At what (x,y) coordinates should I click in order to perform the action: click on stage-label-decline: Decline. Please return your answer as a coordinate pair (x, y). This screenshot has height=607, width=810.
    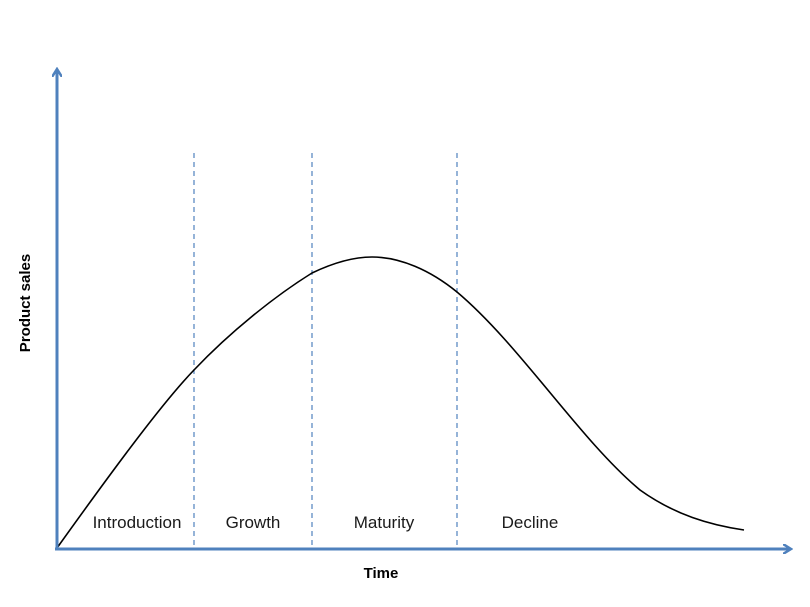
    Looking at the image, I should click on (530, 522).